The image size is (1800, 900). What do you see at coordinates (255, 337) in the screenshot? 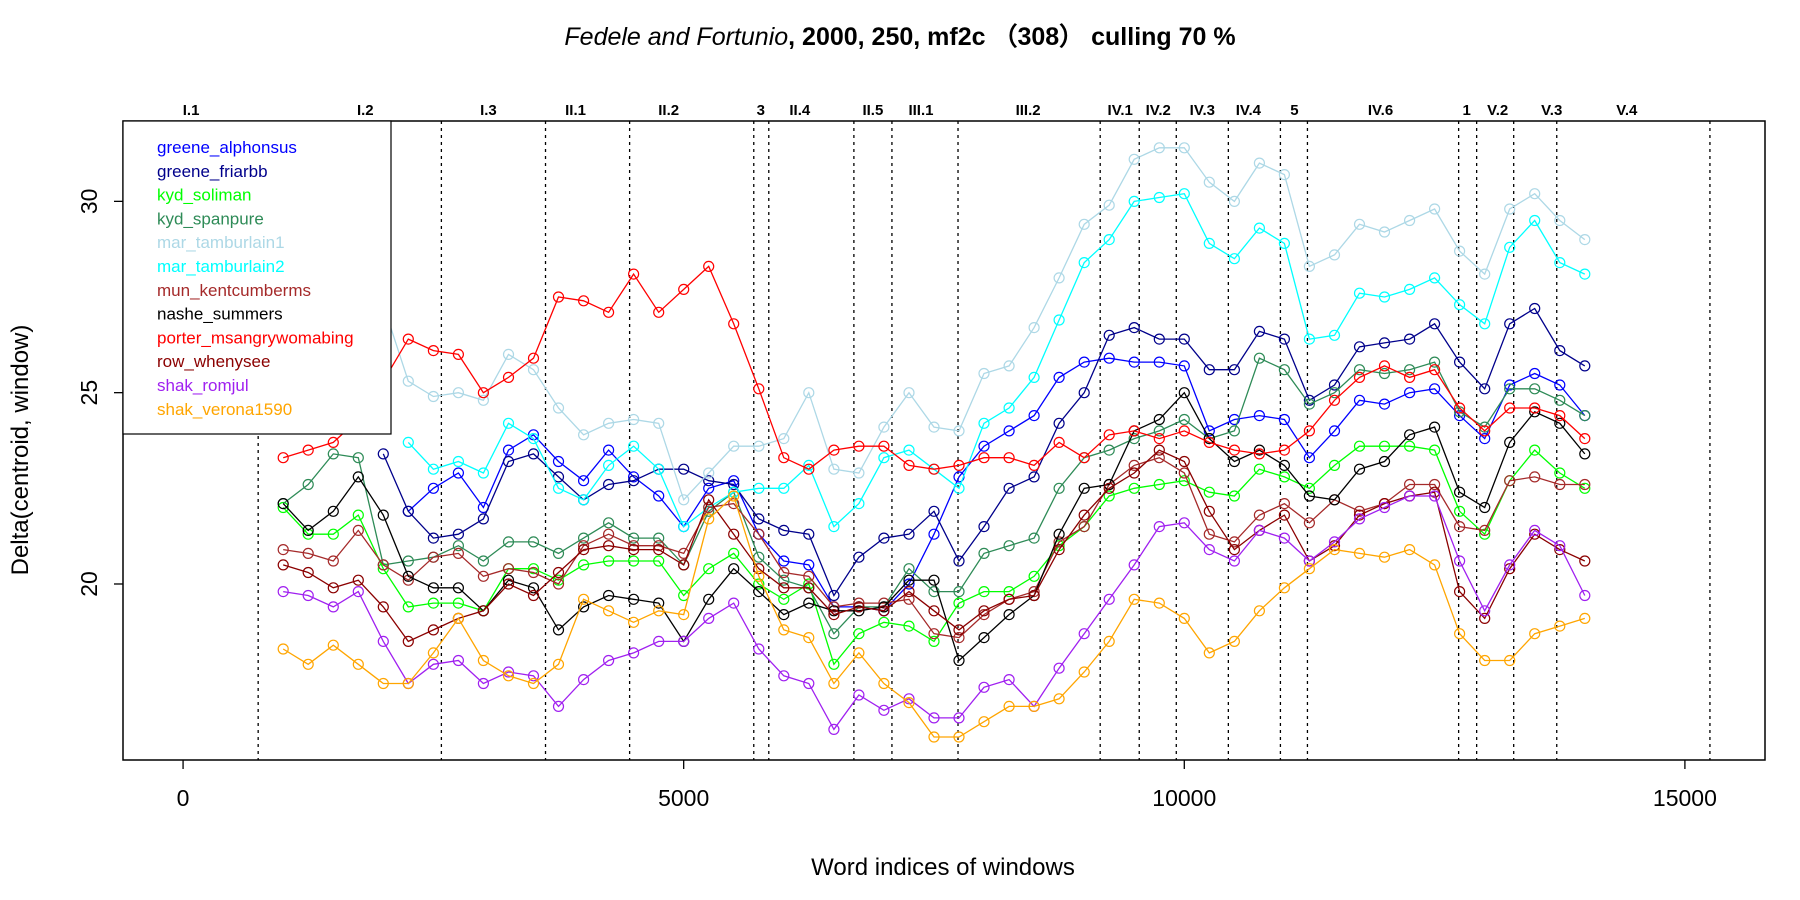
I see `legend-entry: porter_msangrywomabing` at bounding box center [255, 337].